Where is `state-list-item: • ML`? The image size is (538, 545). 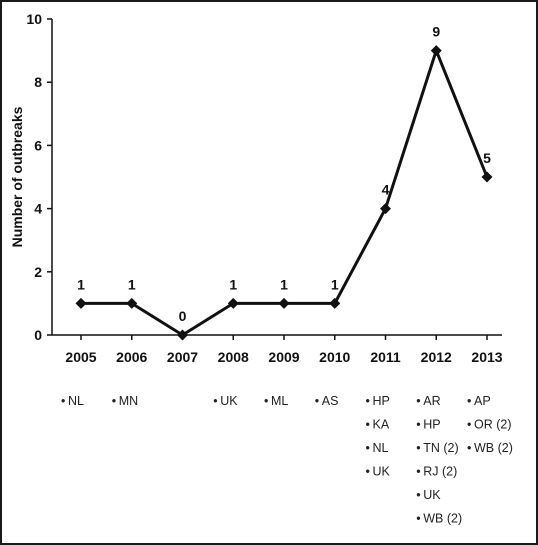 state-list-item: • ML is located at coordinates (276, 401).